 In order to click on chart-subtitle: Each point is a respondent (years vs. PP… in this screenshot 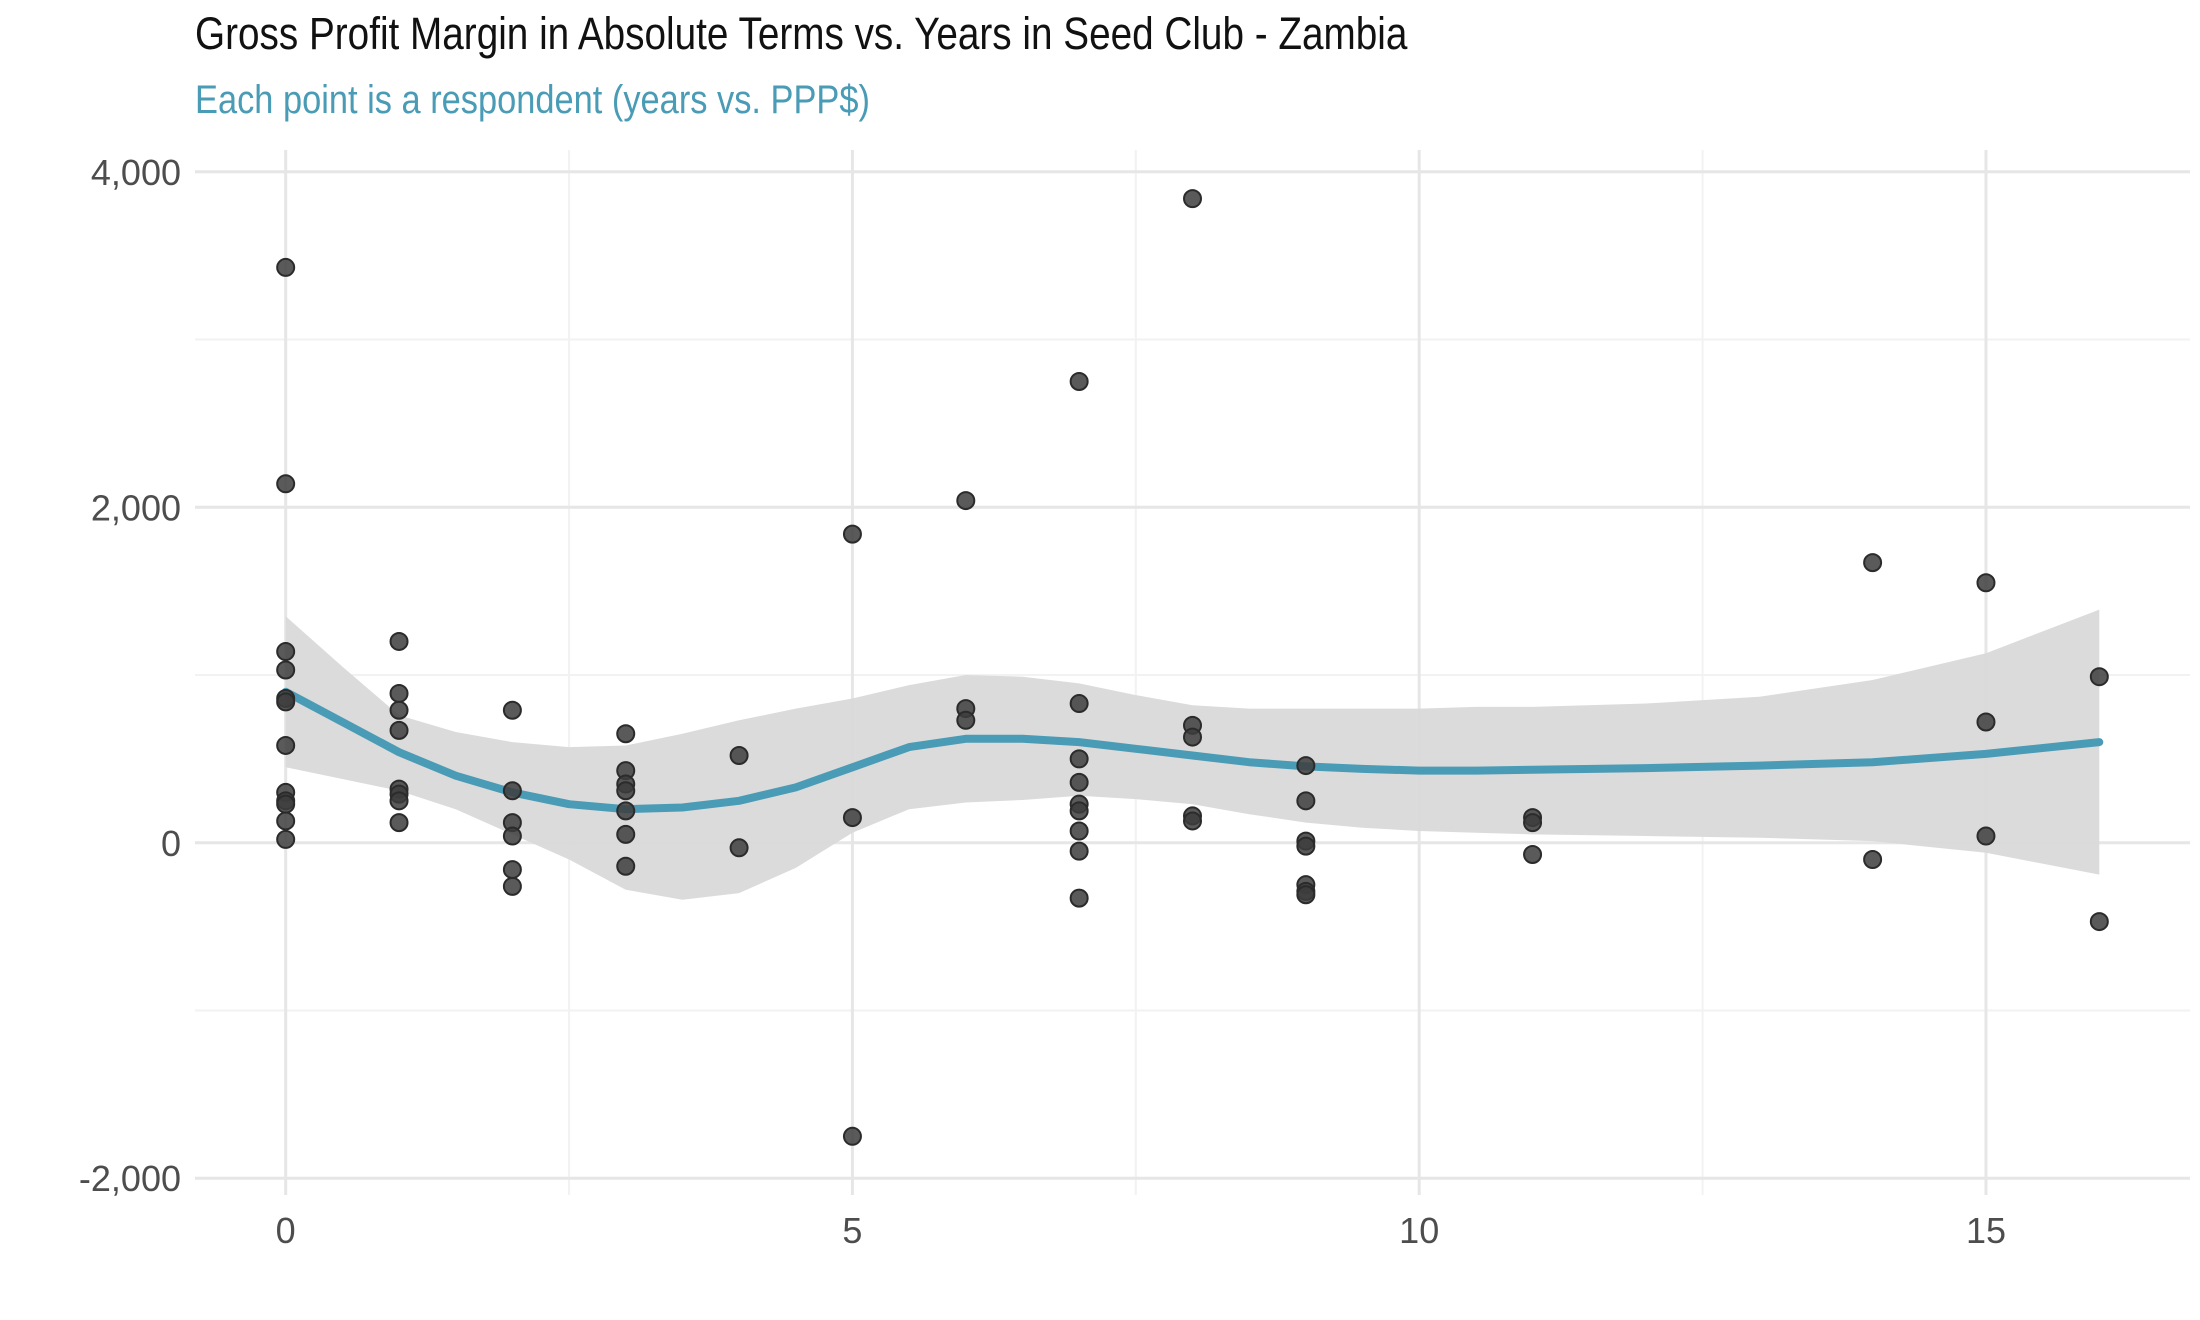, I will do `click(532, 100)`.